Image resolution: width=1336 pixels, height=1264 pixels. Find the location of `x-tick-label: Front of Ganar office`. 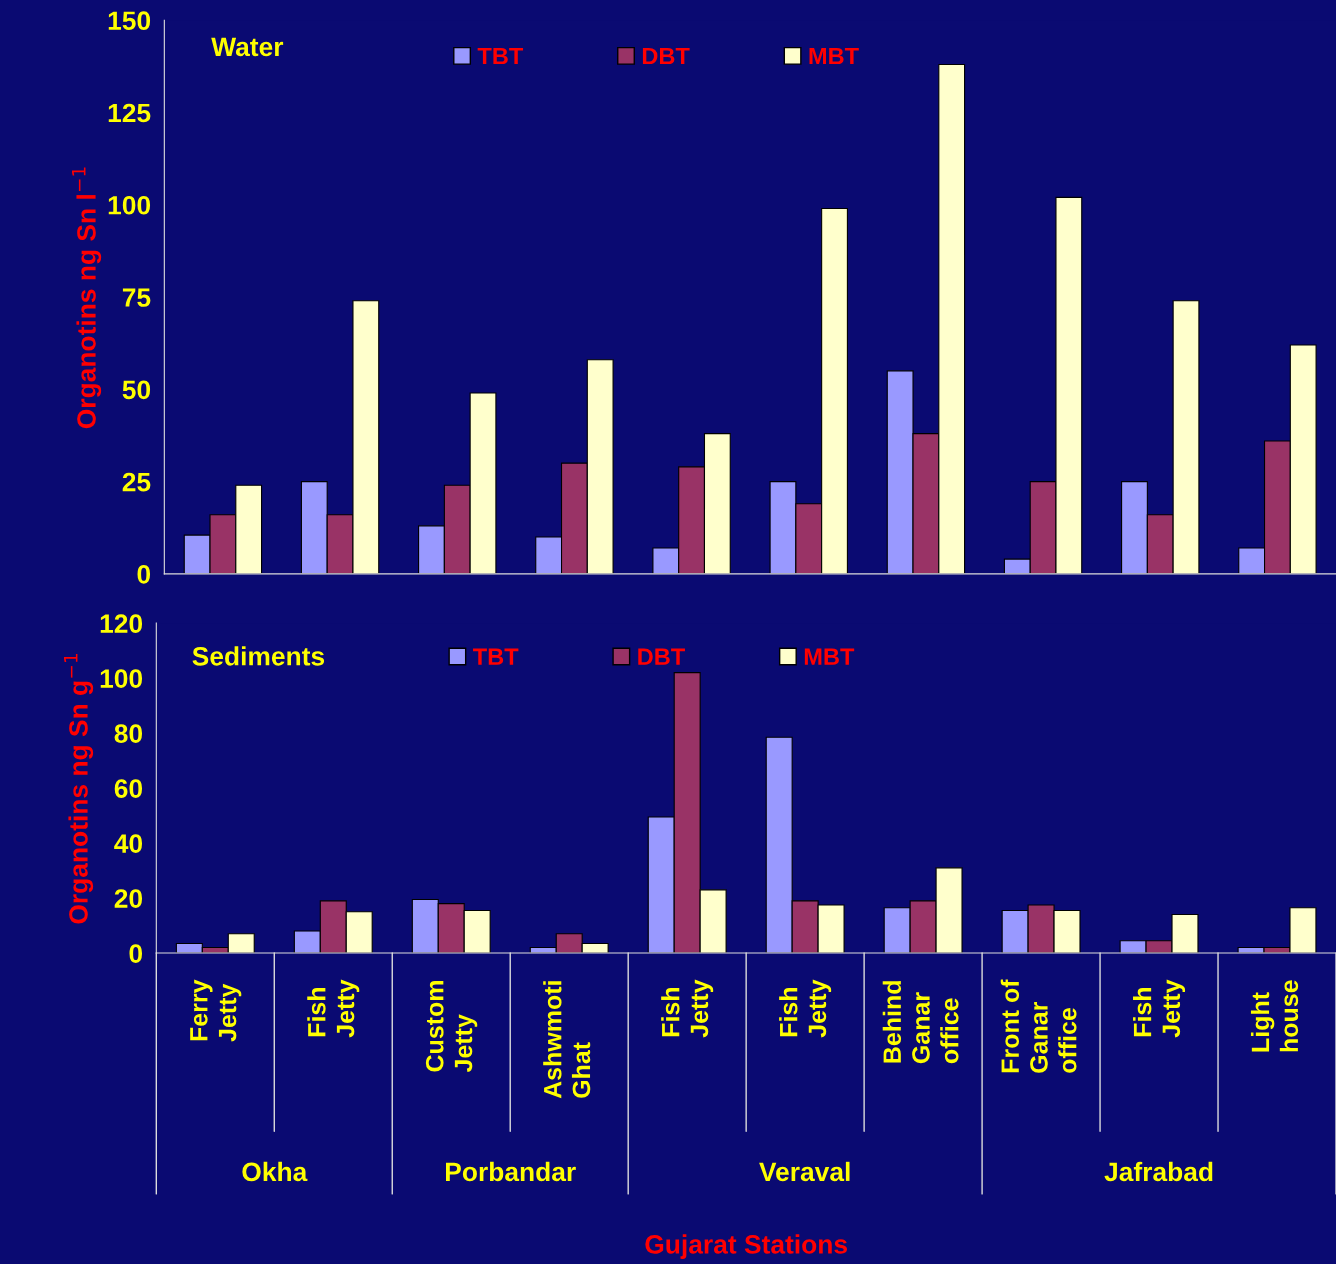

x-tick-label: Front of Ganar office is located at coordinates (1038, 1026).